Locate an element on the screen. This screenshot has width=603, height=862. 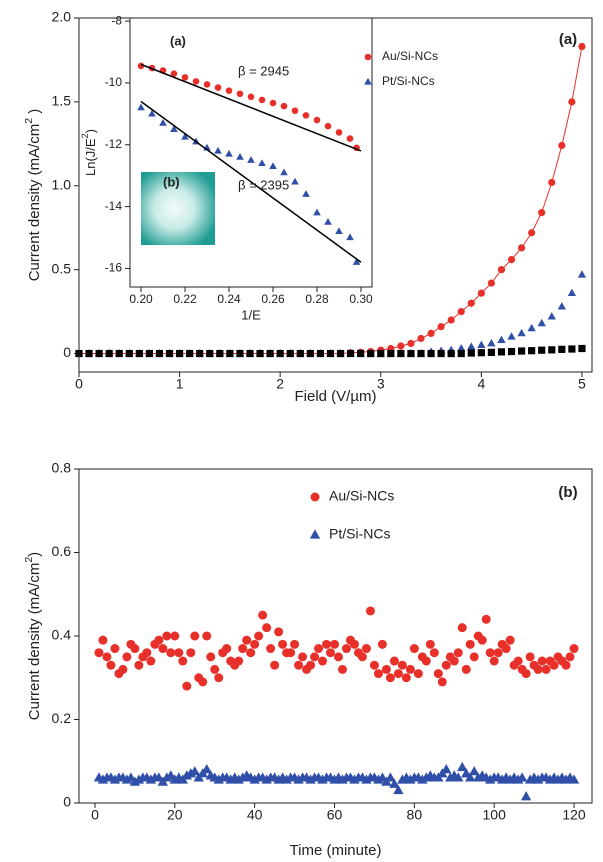
x-tick-label: 0.22 is located at coordinates (185, 299).